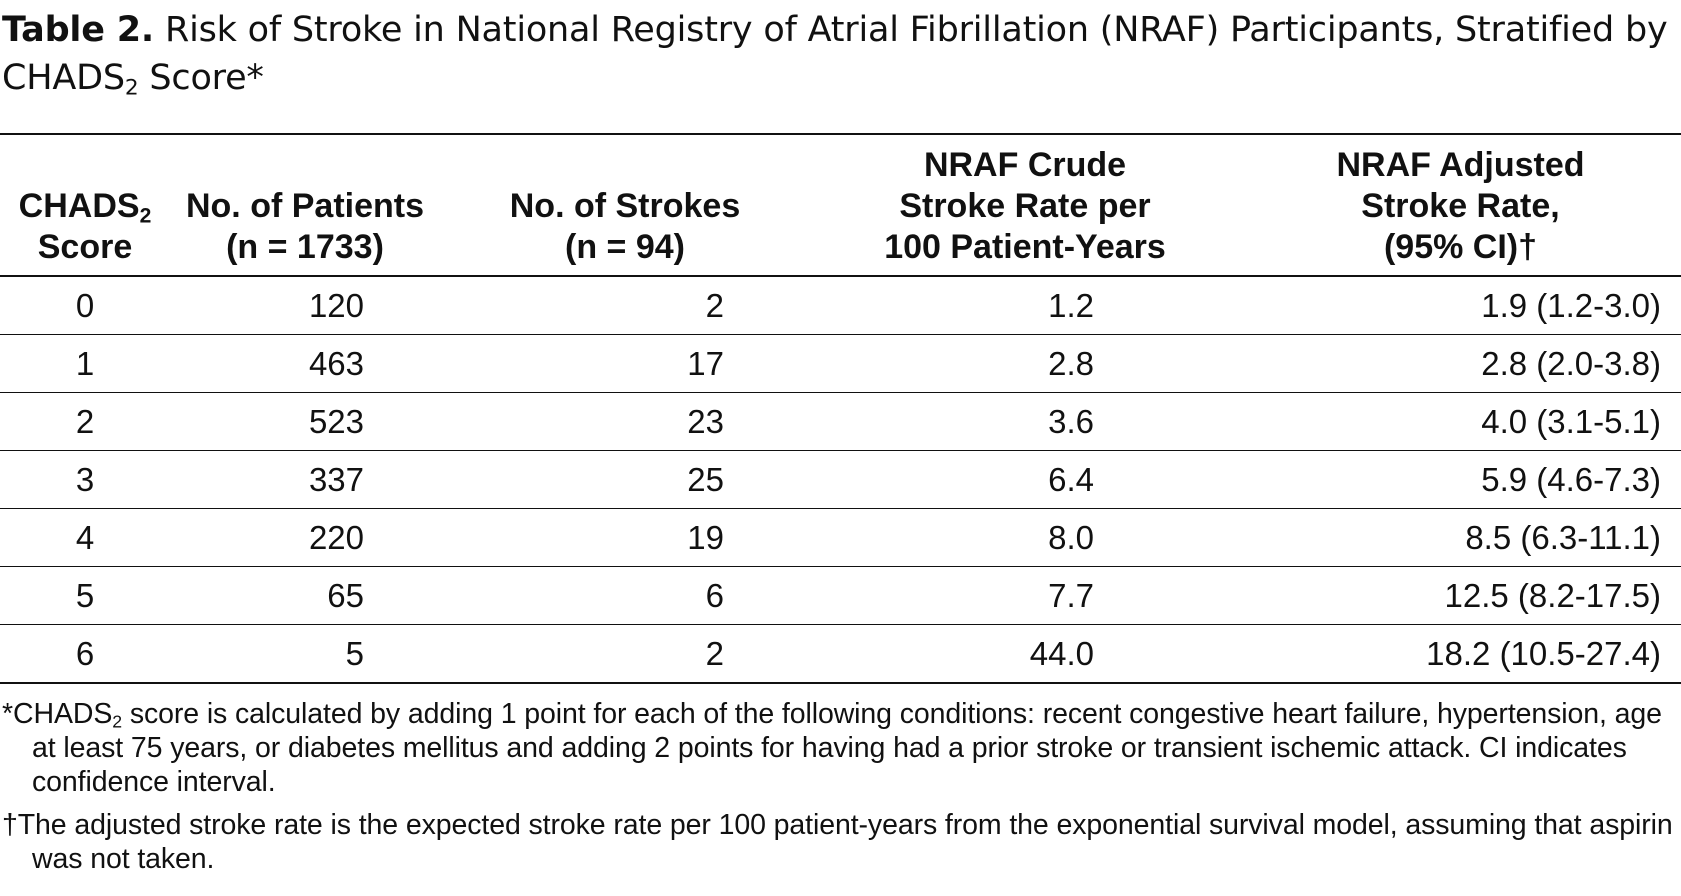 This screenshot has height=896, width=1681. Describe the element at coordinates (131, 88) in the screenshot. I see `title-subscript: 2` at that location.